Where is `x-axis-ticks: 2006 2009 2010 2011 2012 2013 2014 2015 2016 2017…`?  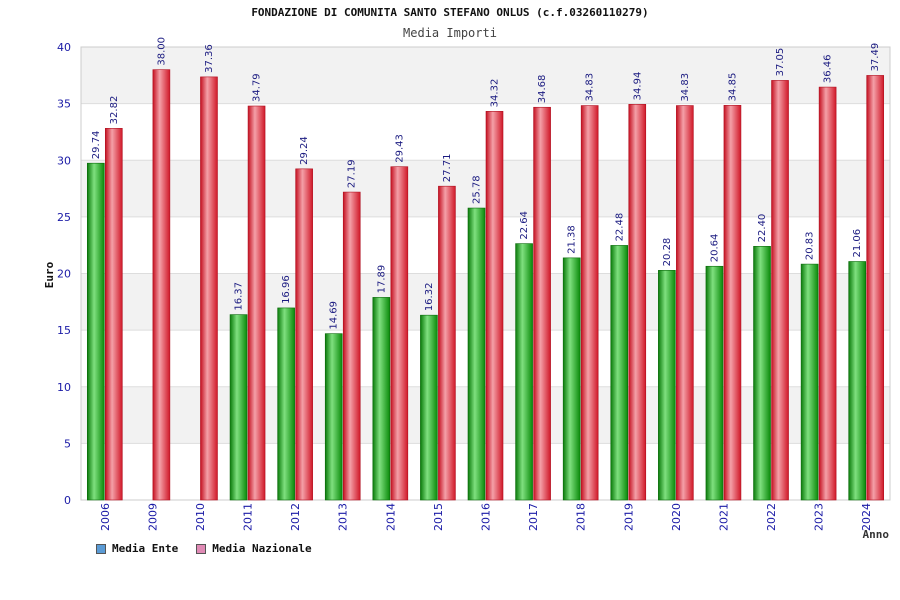
x-axis-ticks: 2006 2009 2010 2011 2012 2013 2014 2015 2016 2017… is located at coordinates (486, 517).